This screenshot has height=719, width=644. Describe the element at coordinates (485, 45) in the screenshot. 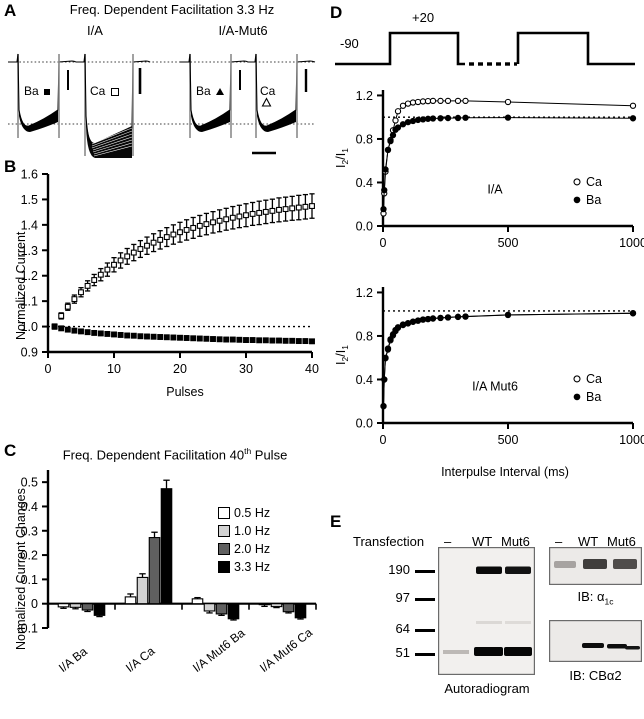

I see `panel-d-voltage-protocol` at that location.